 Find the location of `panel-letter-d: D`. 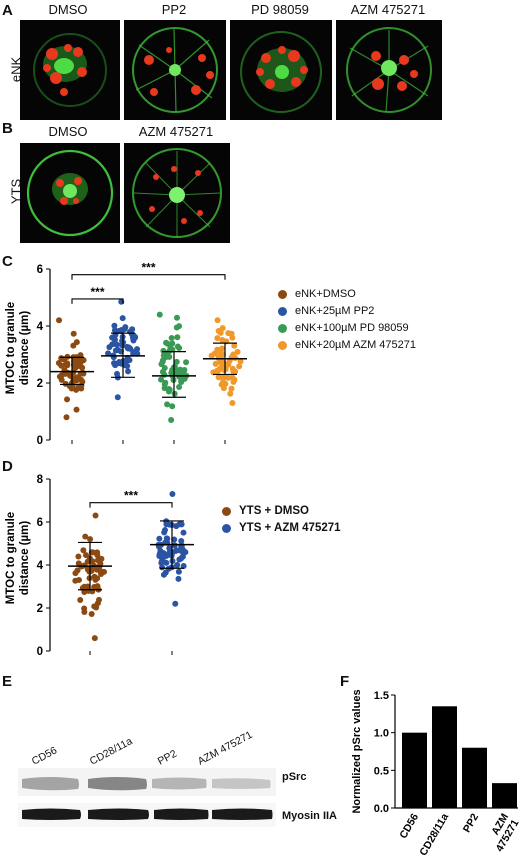

panel-letter-d: D is located at coordinates (7, 466).